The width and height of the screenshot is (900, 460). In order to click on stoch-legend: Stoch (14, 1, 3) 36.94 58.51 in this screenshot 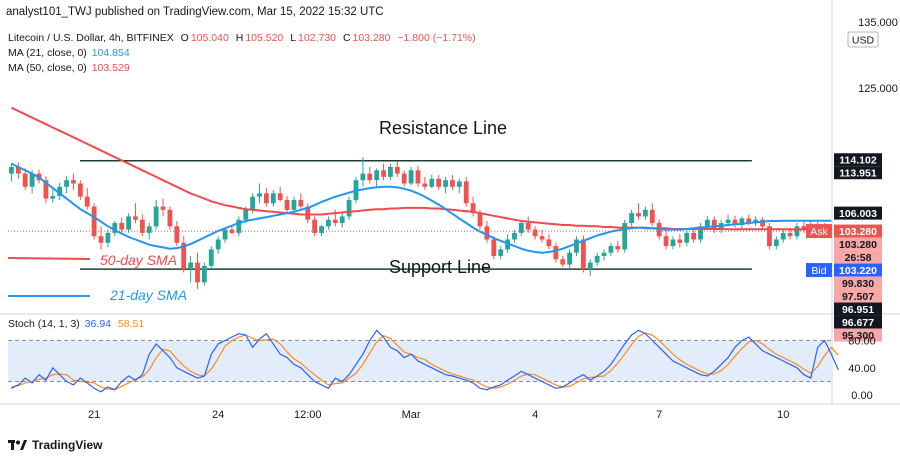, I will do `click(76, 324)`.